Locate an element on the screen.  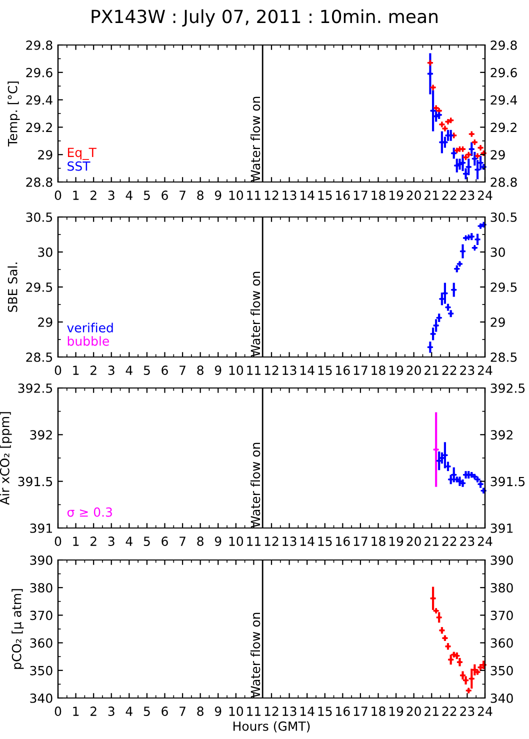
y2-tick-label: 30.5 is located at coordinates (503, 217).